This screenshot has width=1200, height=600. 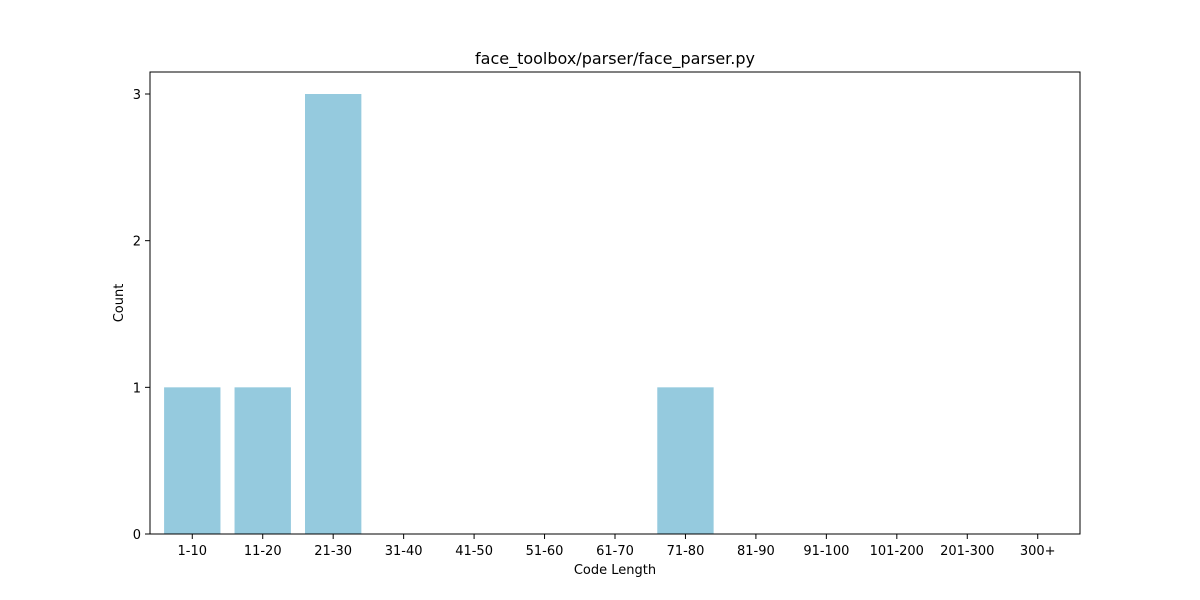 I want to click on x-tick-label: 300+, so click(x=1038, y=551).